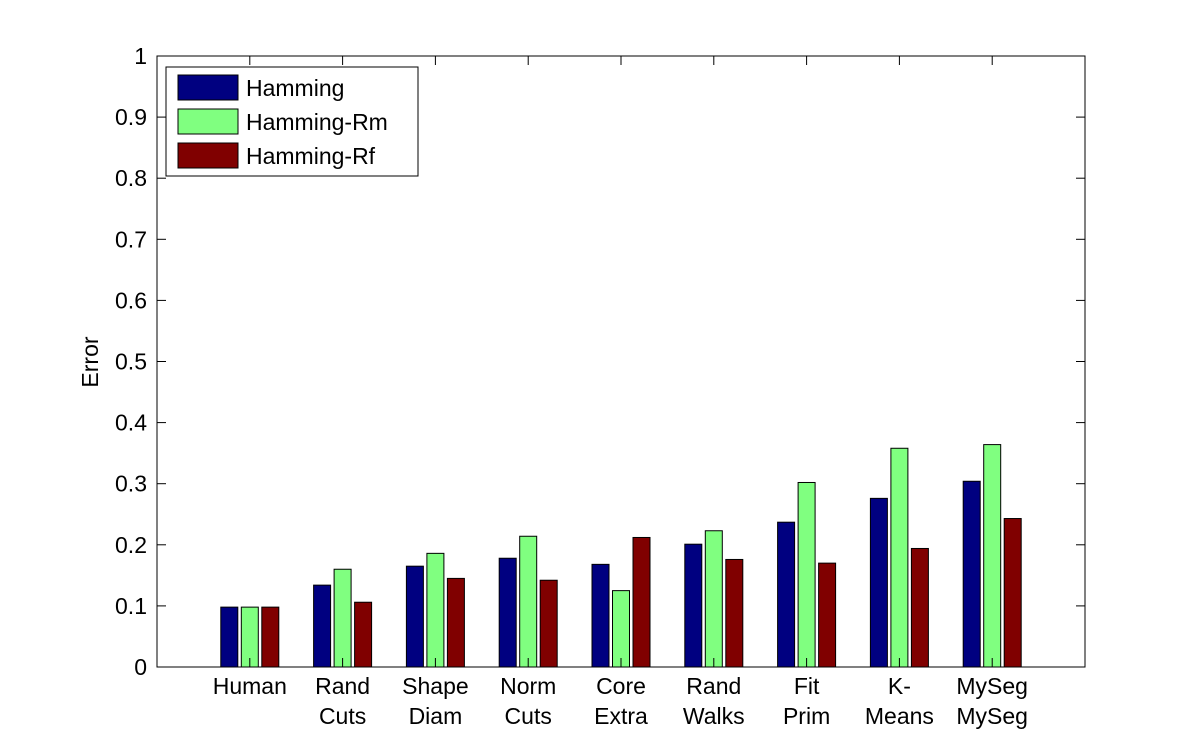 The image size is (1200, 755). I want to click on y-tick-label: 0.4, so click(131, 423).